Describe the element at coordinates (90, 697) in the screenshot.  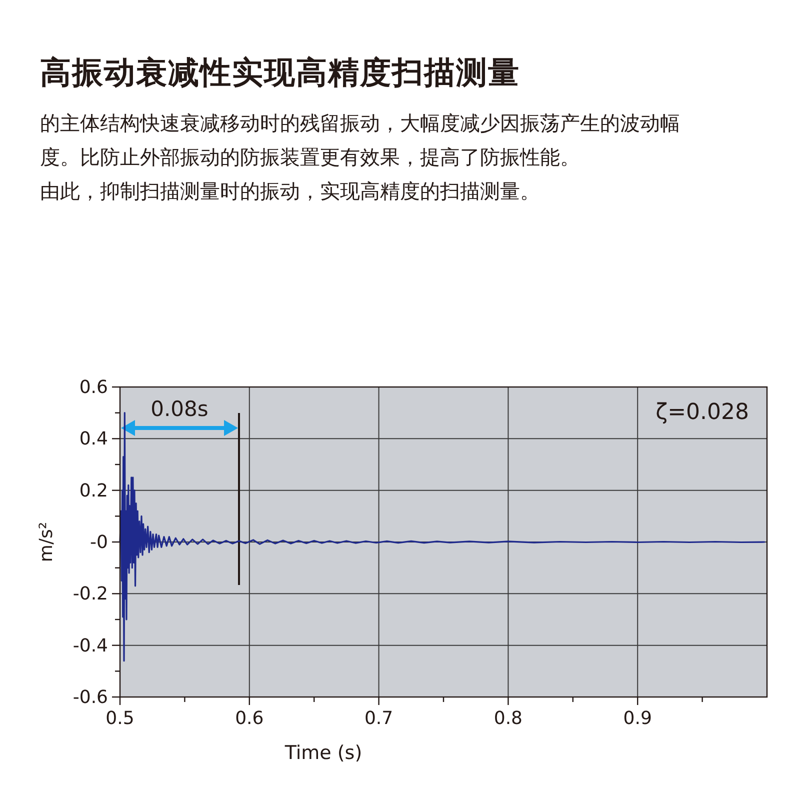
I see `y-tick-label: -0.6` at that location.